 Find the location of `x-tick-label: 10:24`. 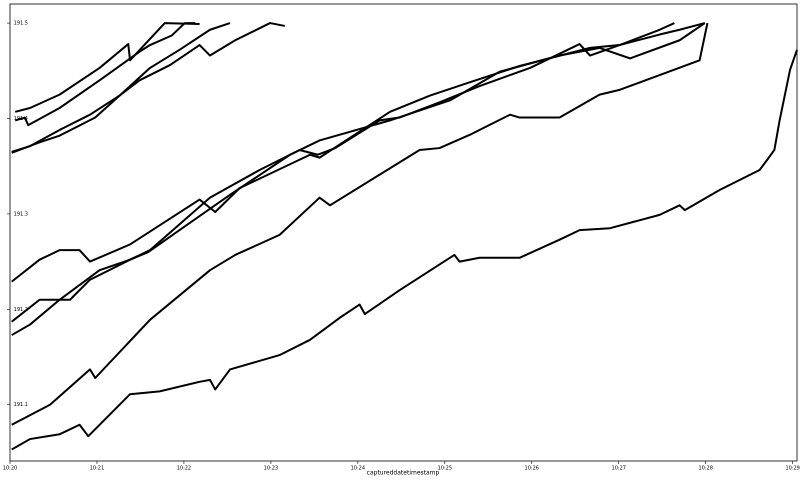

x-tick-label: 10:24 is located at coordinates (358, 469).